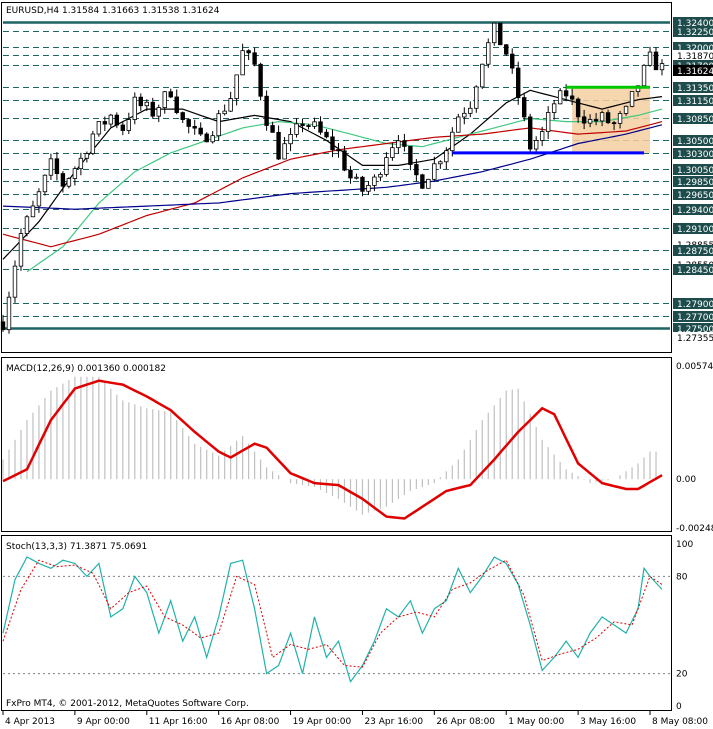 The height and width of the screenshot is (729, 713). Describe the element at coordinates (76, 547) in the screenshot. I see `stoch-panel-label: Stoch(13,3,3) 71.3871 75.0691` at that location.